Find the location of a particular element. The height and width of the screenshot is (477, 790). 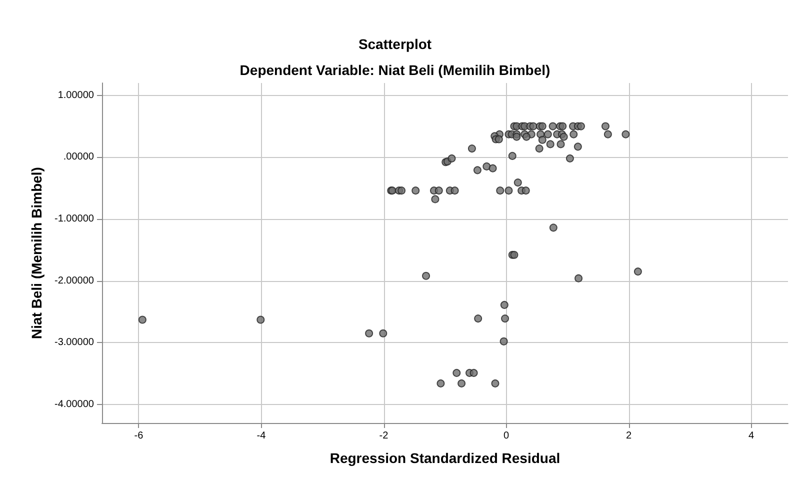

x-tick-label: 0 is located at coordinates (506, 436).